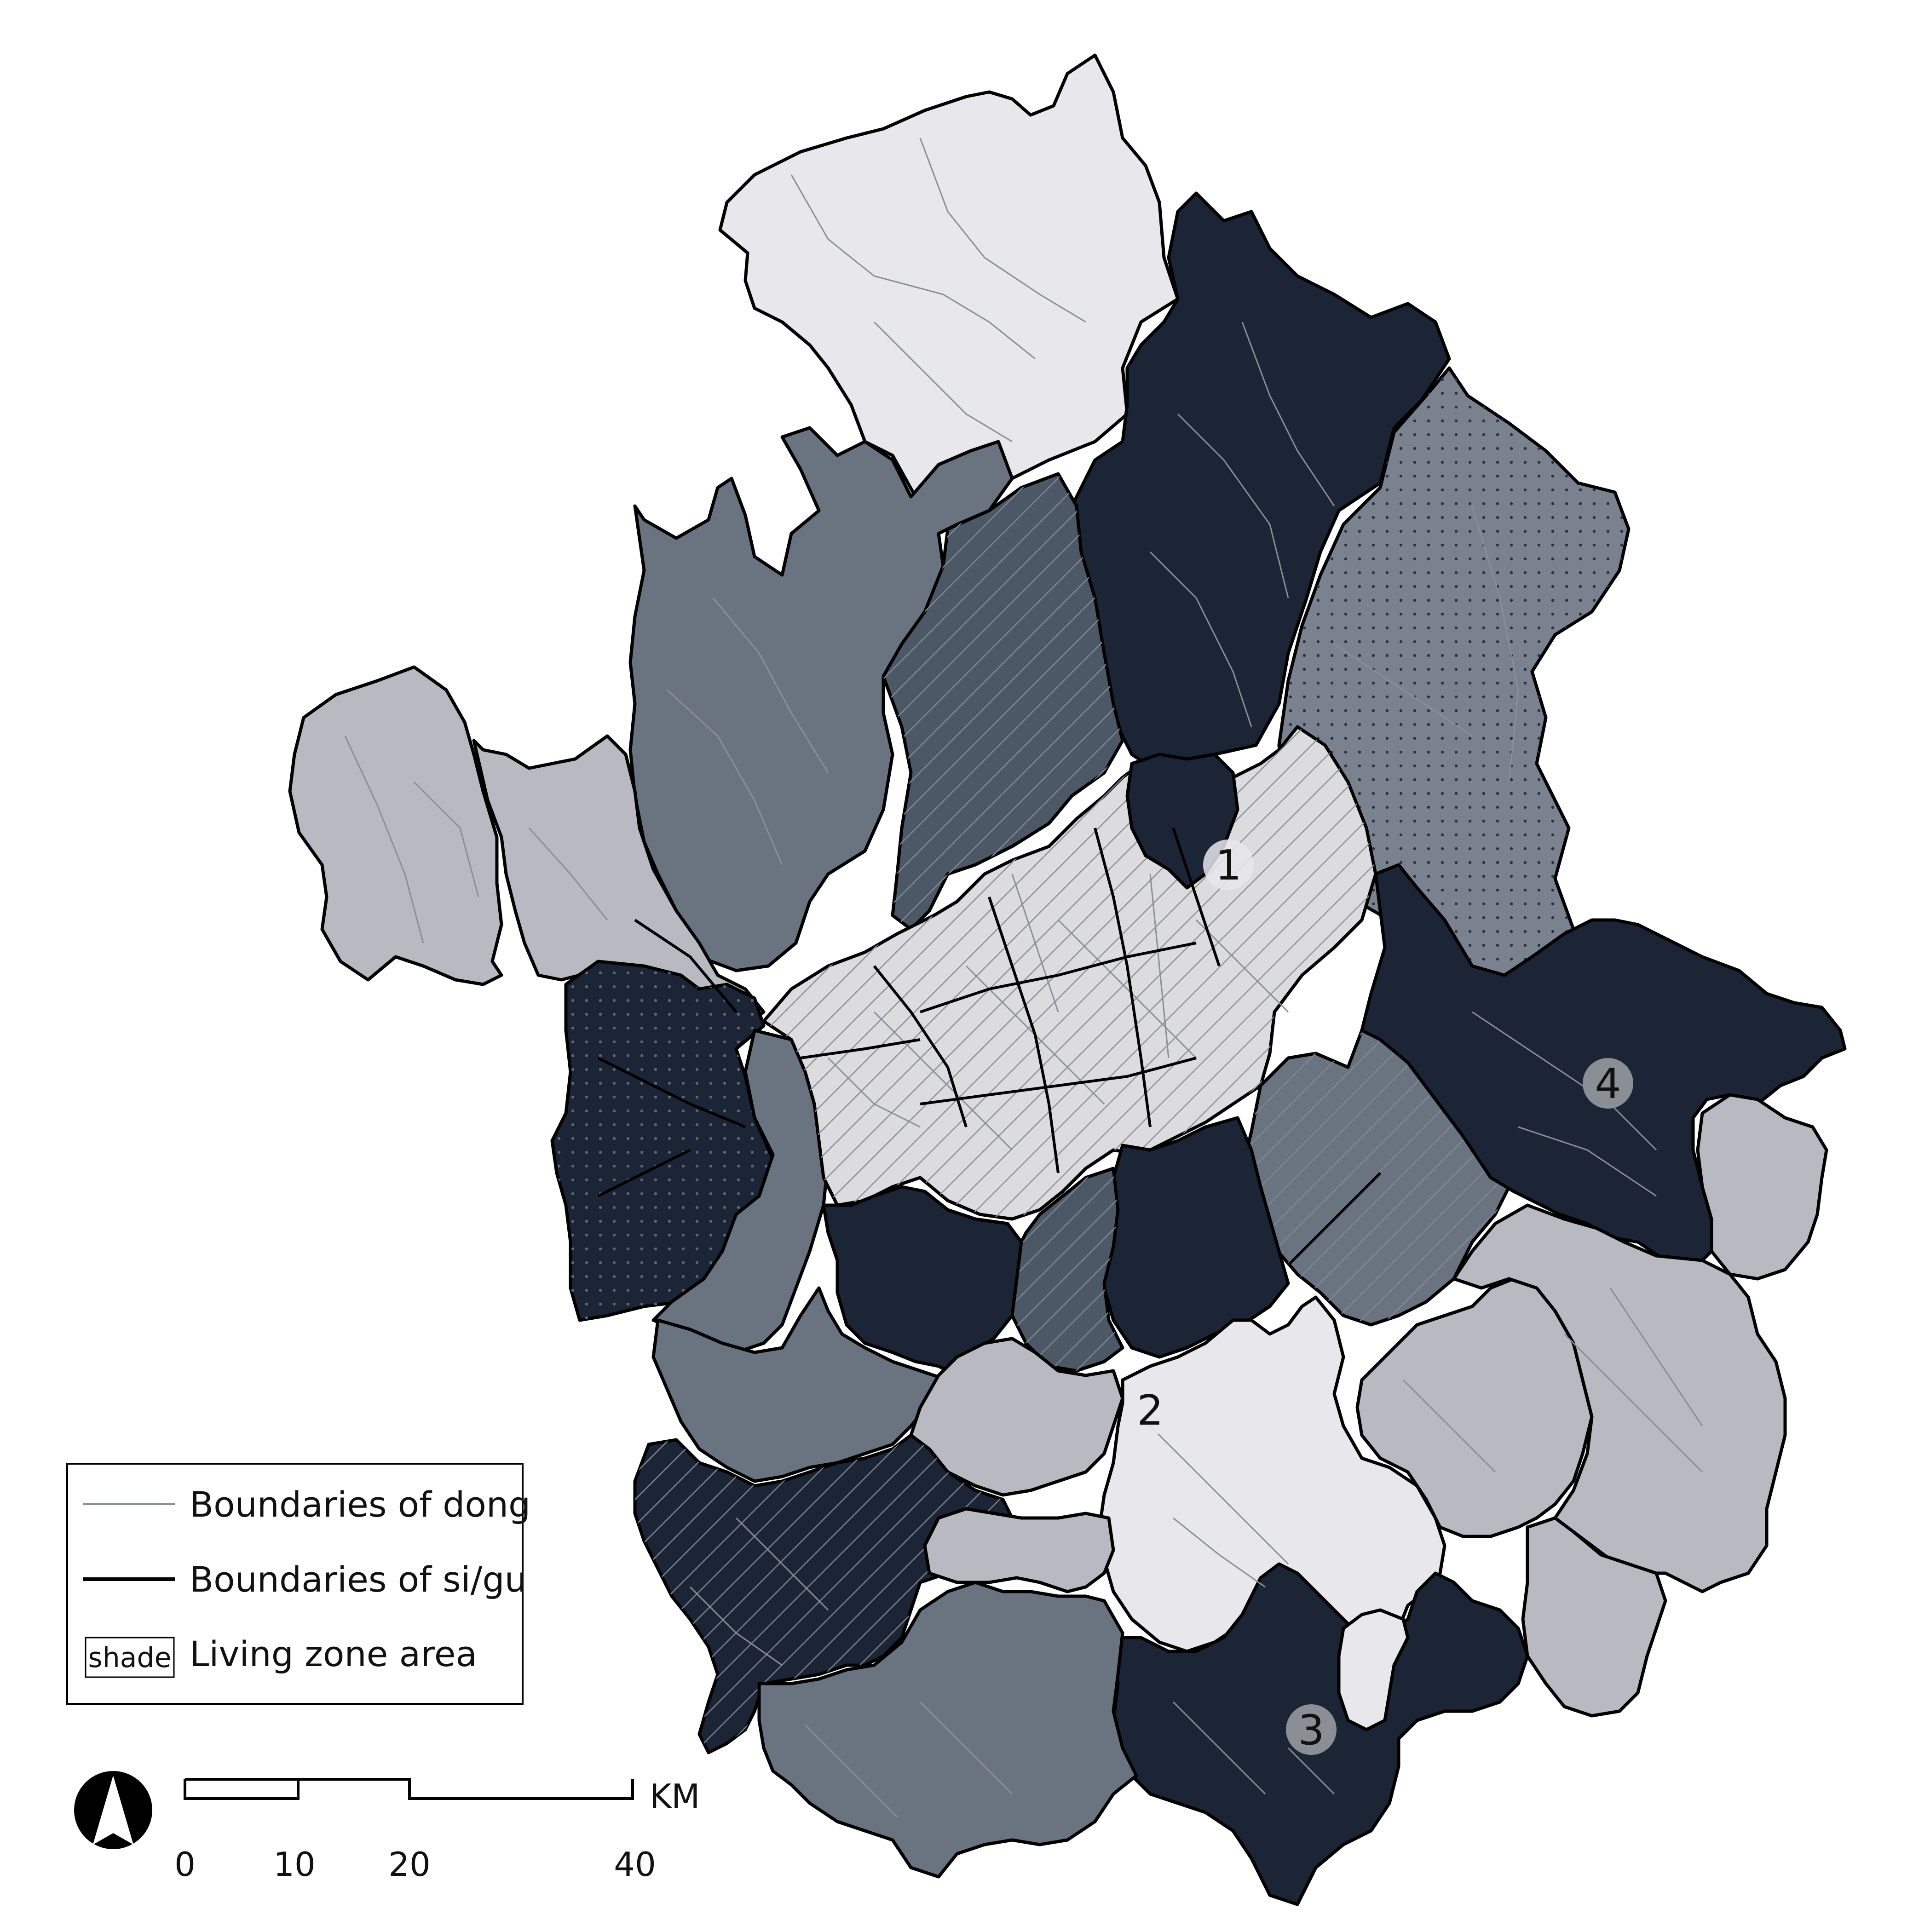 Image resolution: width=1913 pixels, height=1932 pixels. Describe the element at coordinates (333, 1653) in the screenshot. I see `legend-zone-label: Living zone area` at that location.